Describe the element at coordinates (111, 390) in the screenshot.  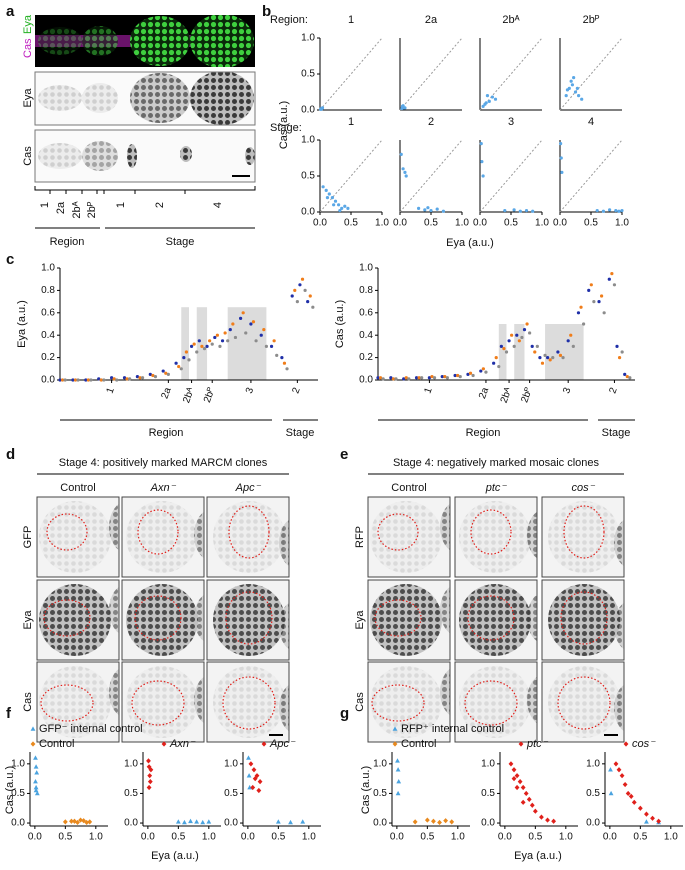
I see `x-tick-label: 1` at that location.